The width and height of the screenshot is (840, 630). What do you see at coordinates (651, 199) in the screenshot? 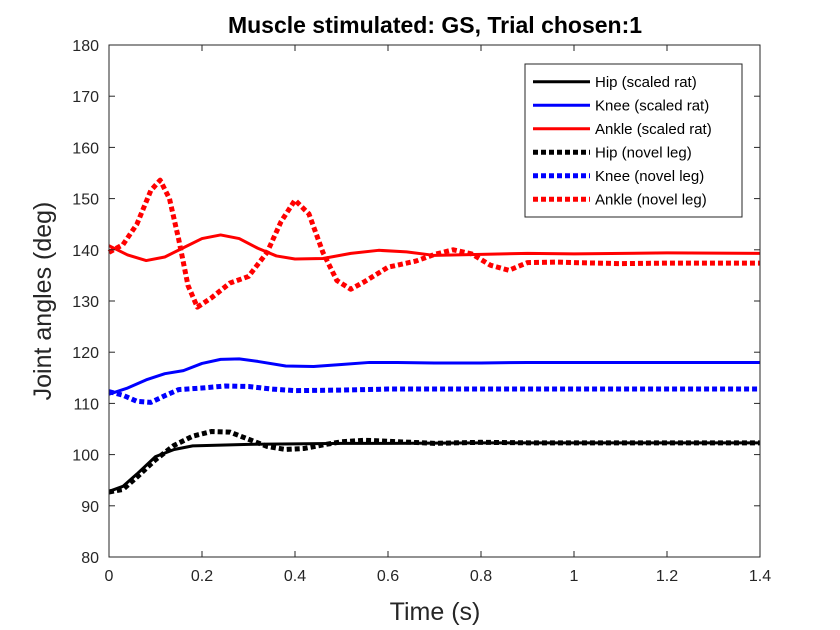
I see `legend-entry-label: Ankle (novel leg)` at bounding box center [651, 199].